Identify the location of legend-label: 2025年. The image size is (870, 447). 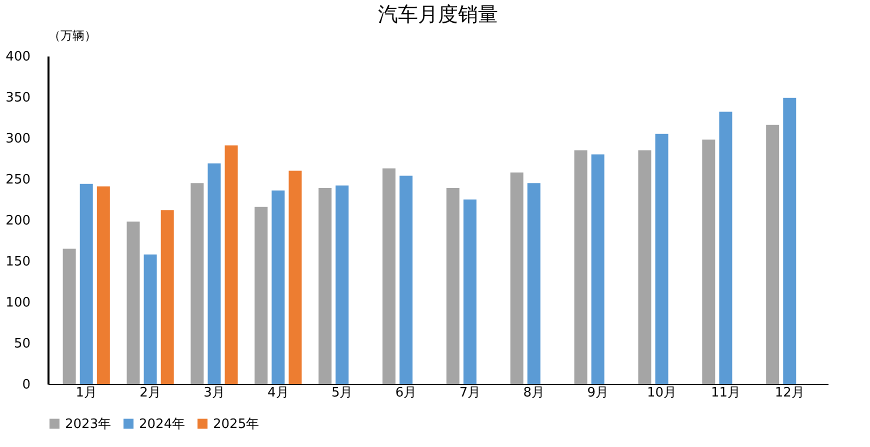
(236, 424).